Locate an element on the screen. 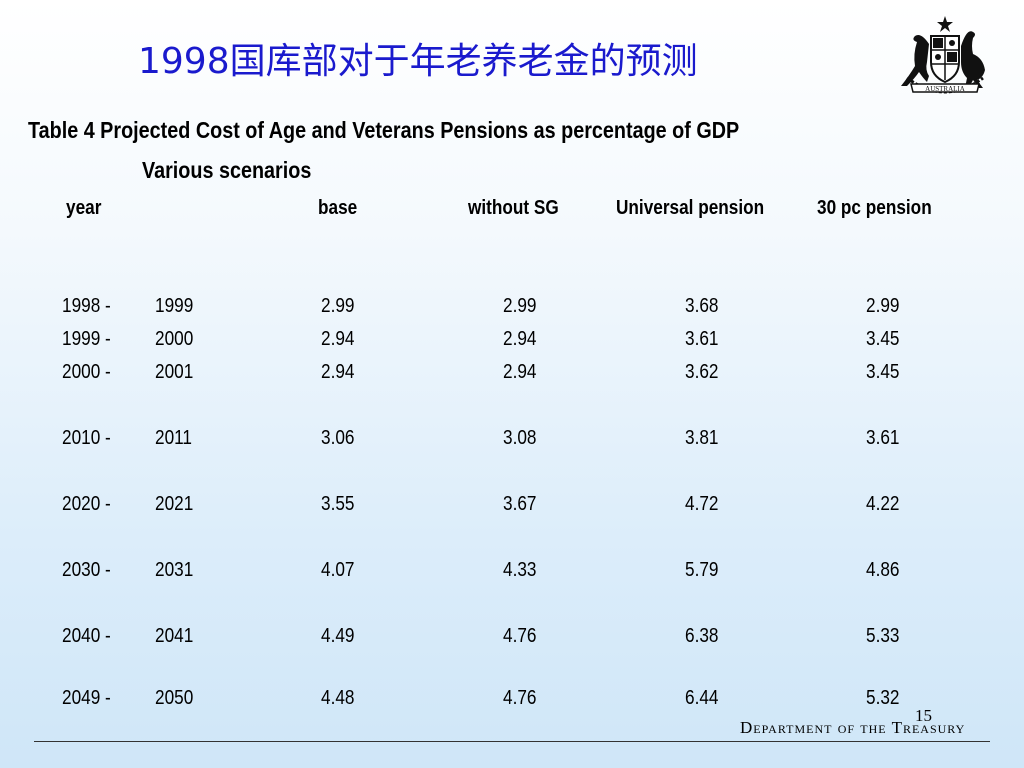 Image resolution: width=1024 pixels, height=768 pixels. table-cell-pc30-value: 5.32 is located at coordinates (883, 698).